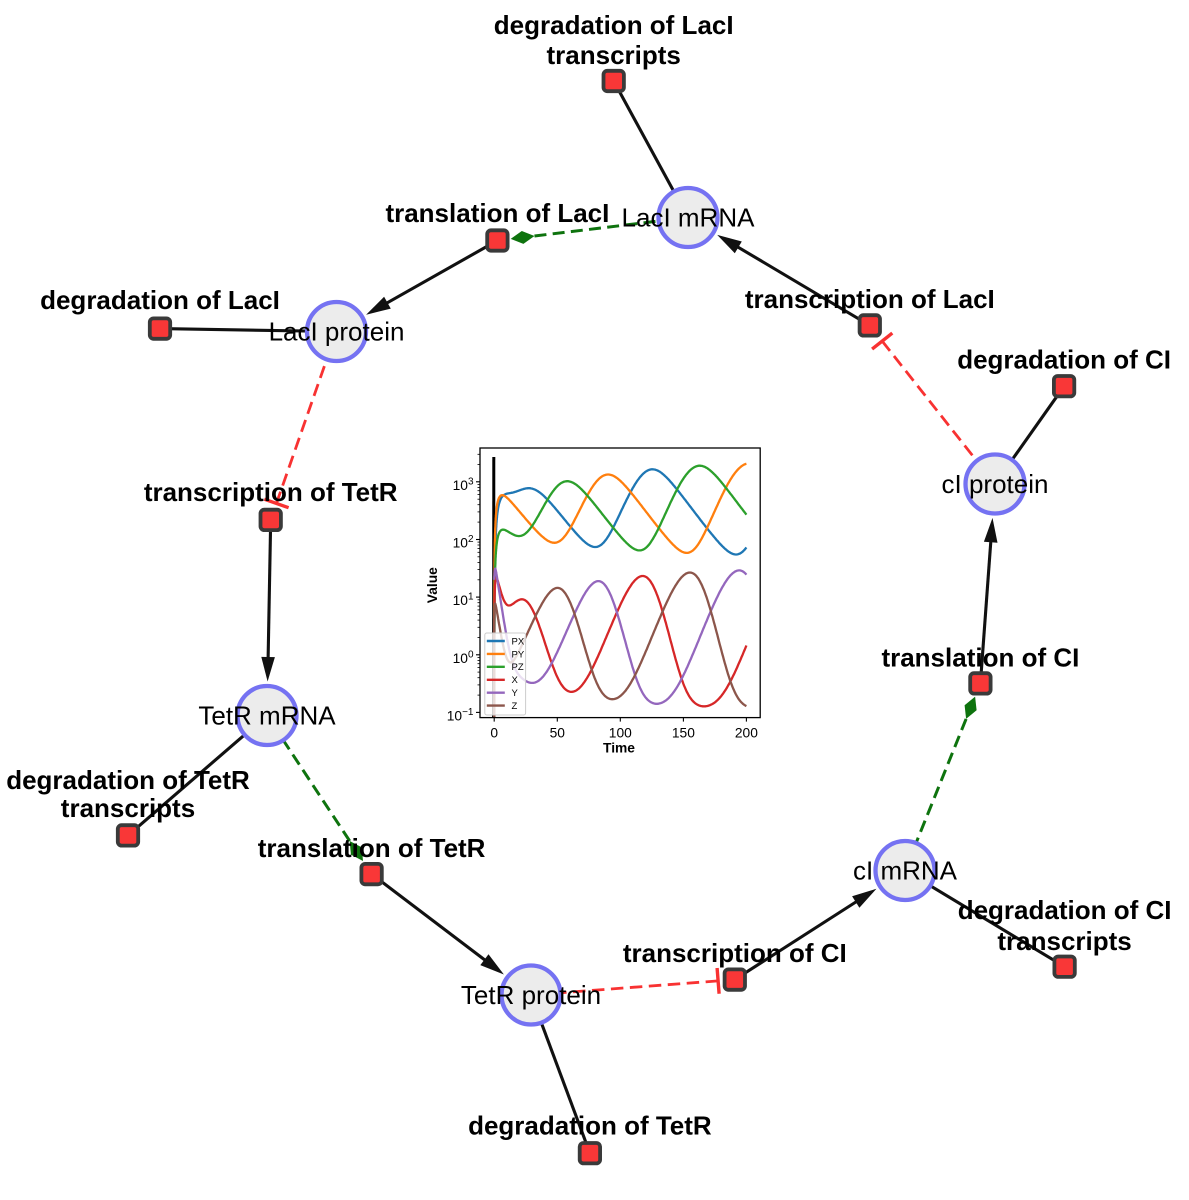 This screenshot has height=1200, width=1189. Describe the element at coordinates (432, 585) in the screenshot. I see `svg-text: Value` at that location.